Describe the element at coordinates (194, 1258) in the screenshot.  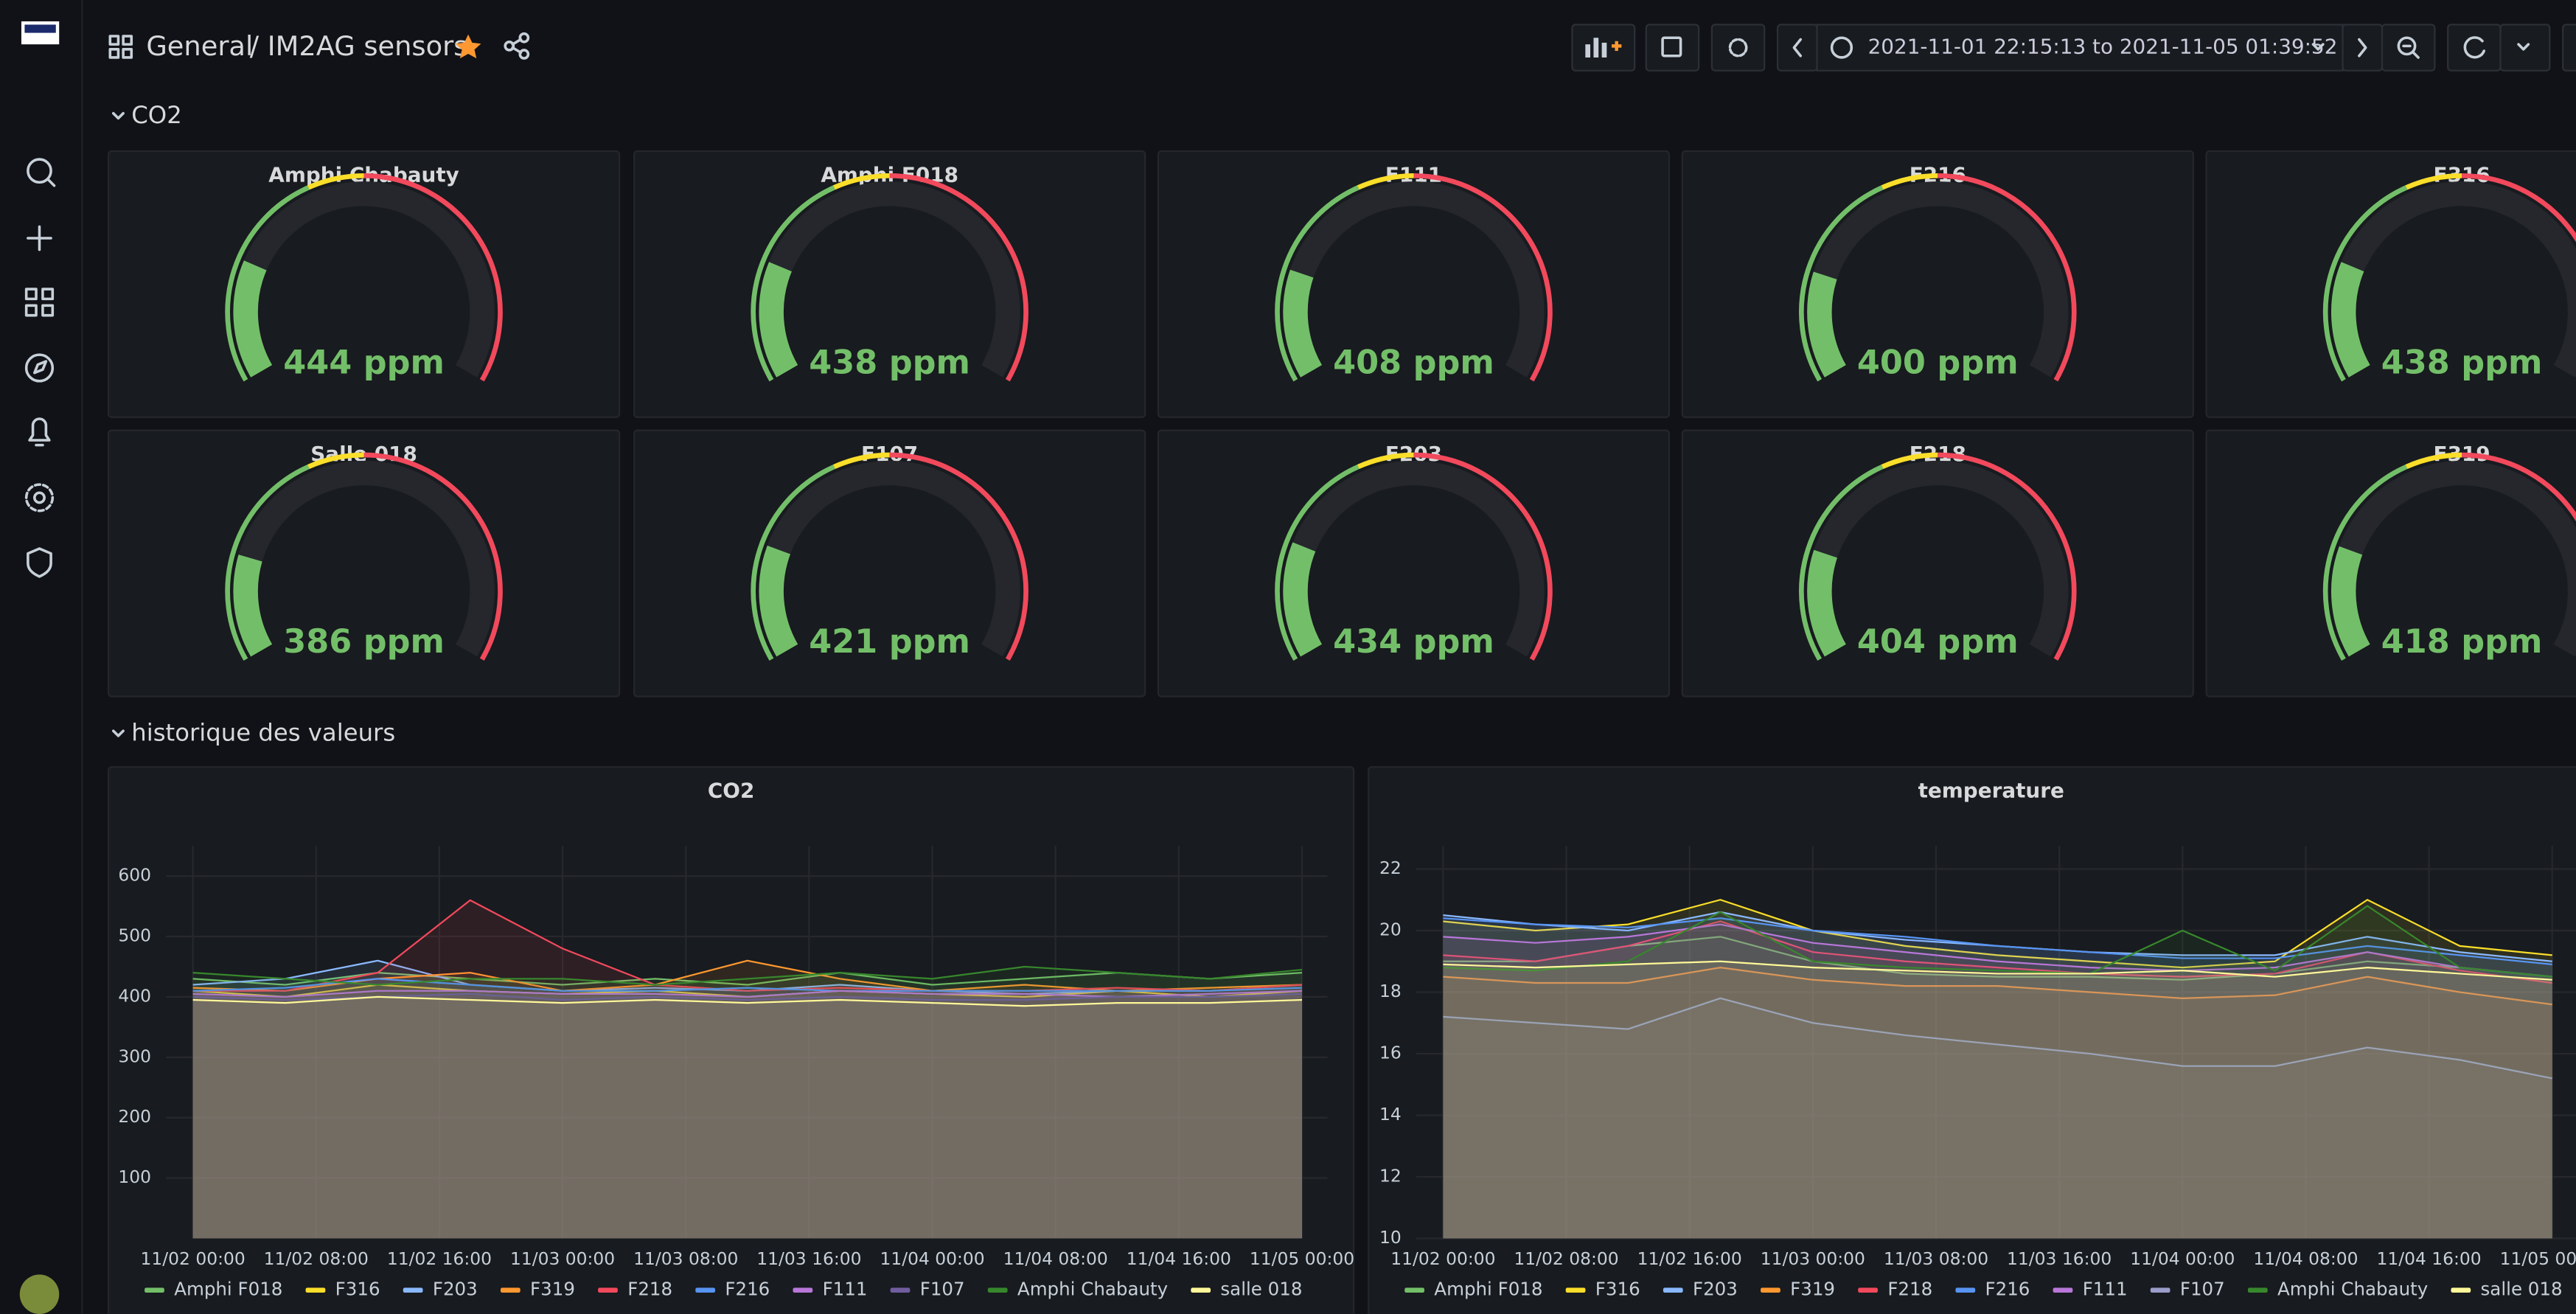
I see `x-tick-label: 11/02 00:00` at that location.